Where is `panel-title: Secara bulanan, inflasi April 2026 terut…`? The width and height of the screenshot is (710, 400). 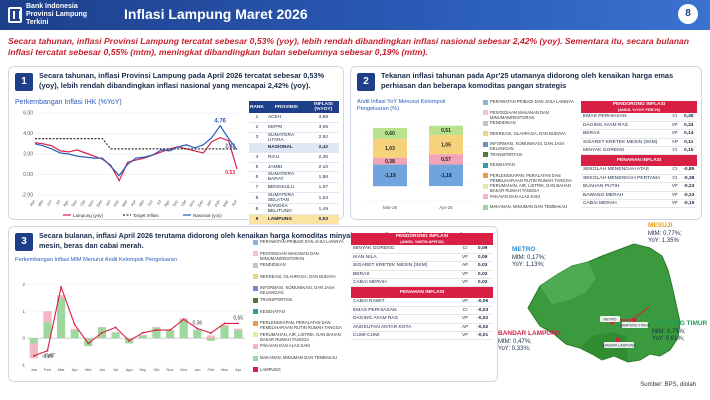
panel-title: Secara bulanan, inflasi April 2026 terut… is located at coordinates (252, 240).